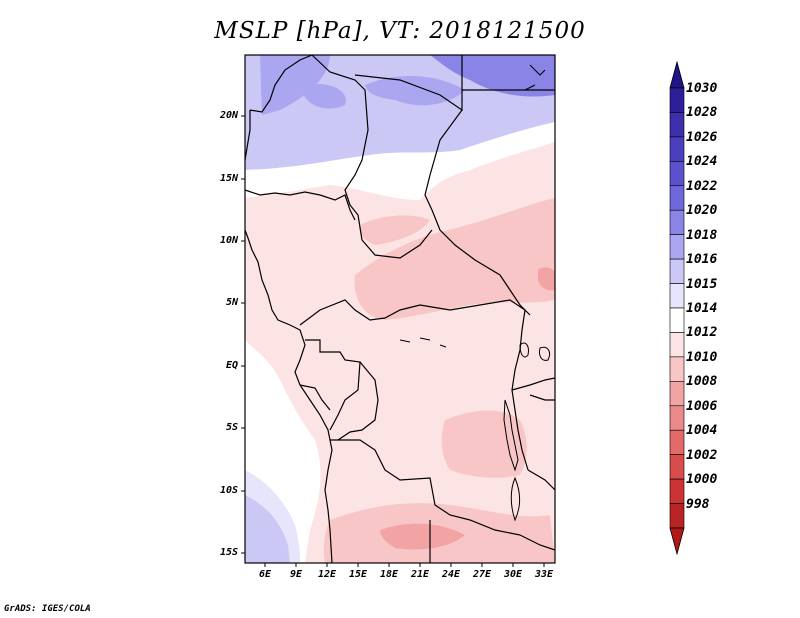 The image size is (800, 618). I want to click on lat-label-10n: 10N, so click(228, 240).